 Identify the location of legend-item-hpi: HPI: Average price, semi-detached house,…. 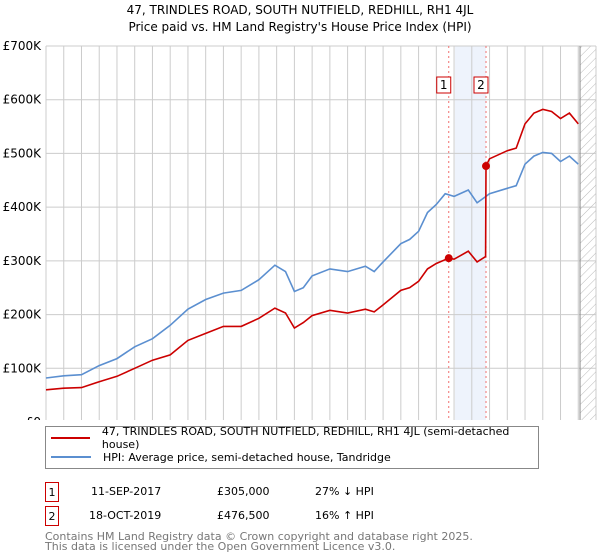
(221, 457).